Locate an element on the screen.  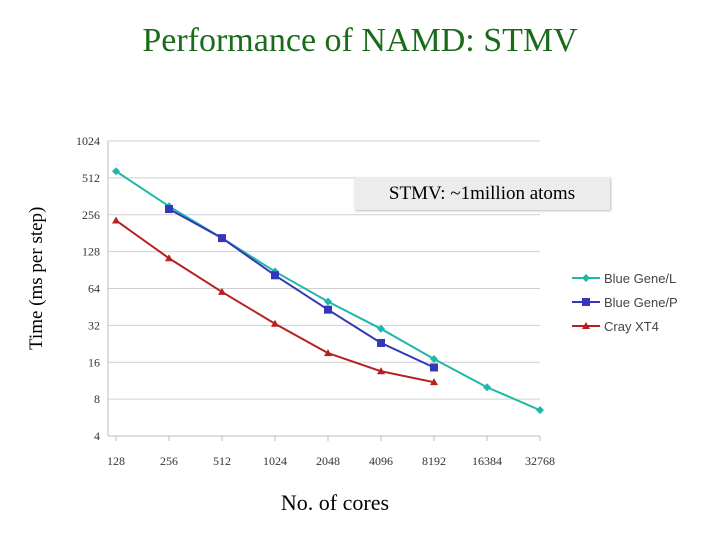
legend-label: Blue Gene/P is located at coordinates (641, 302).